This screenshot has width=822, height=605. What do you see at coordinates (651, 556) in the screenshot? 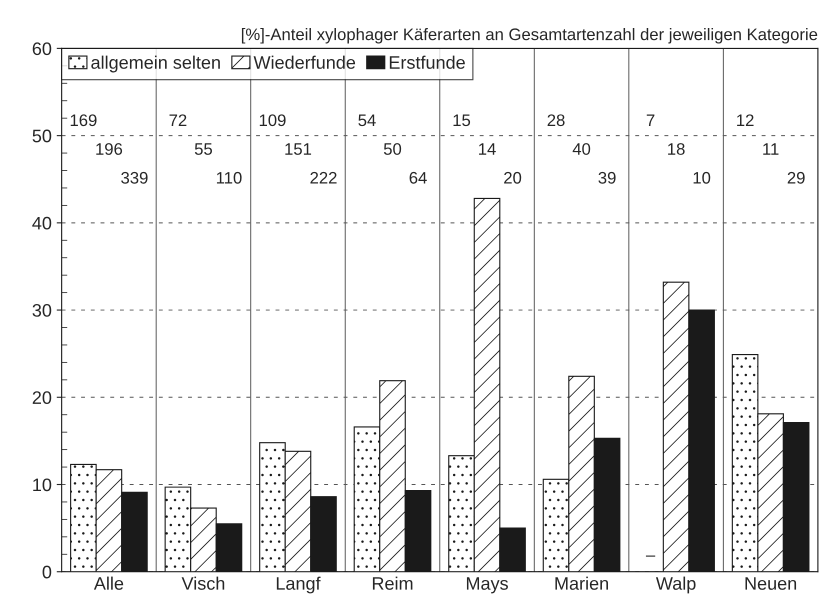
I see `annotation: –` at bounding box center [651, 556].